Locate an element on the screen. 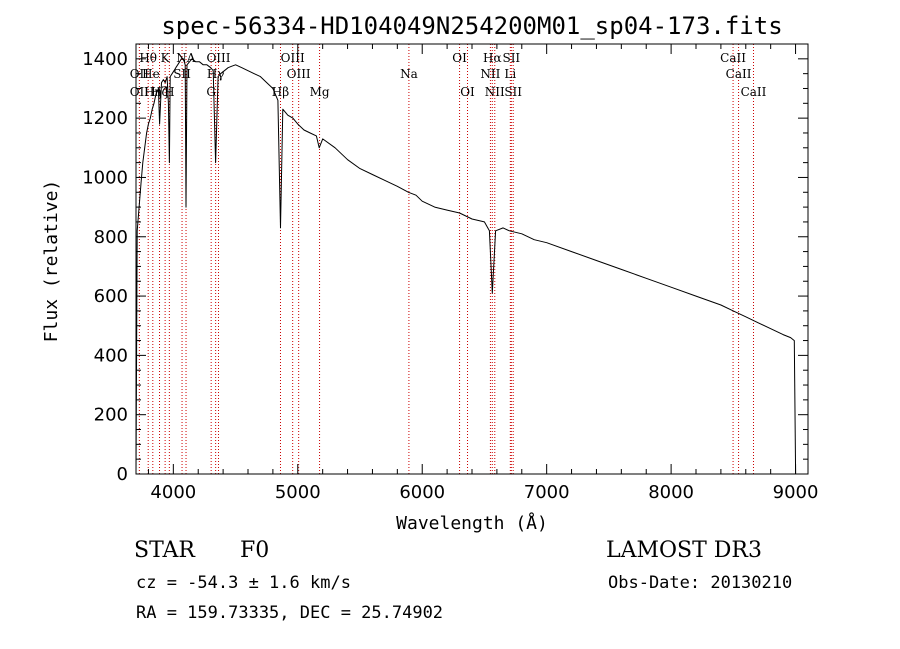  y-axis-label: Flux (relative) is located at coordinates (51, 261).